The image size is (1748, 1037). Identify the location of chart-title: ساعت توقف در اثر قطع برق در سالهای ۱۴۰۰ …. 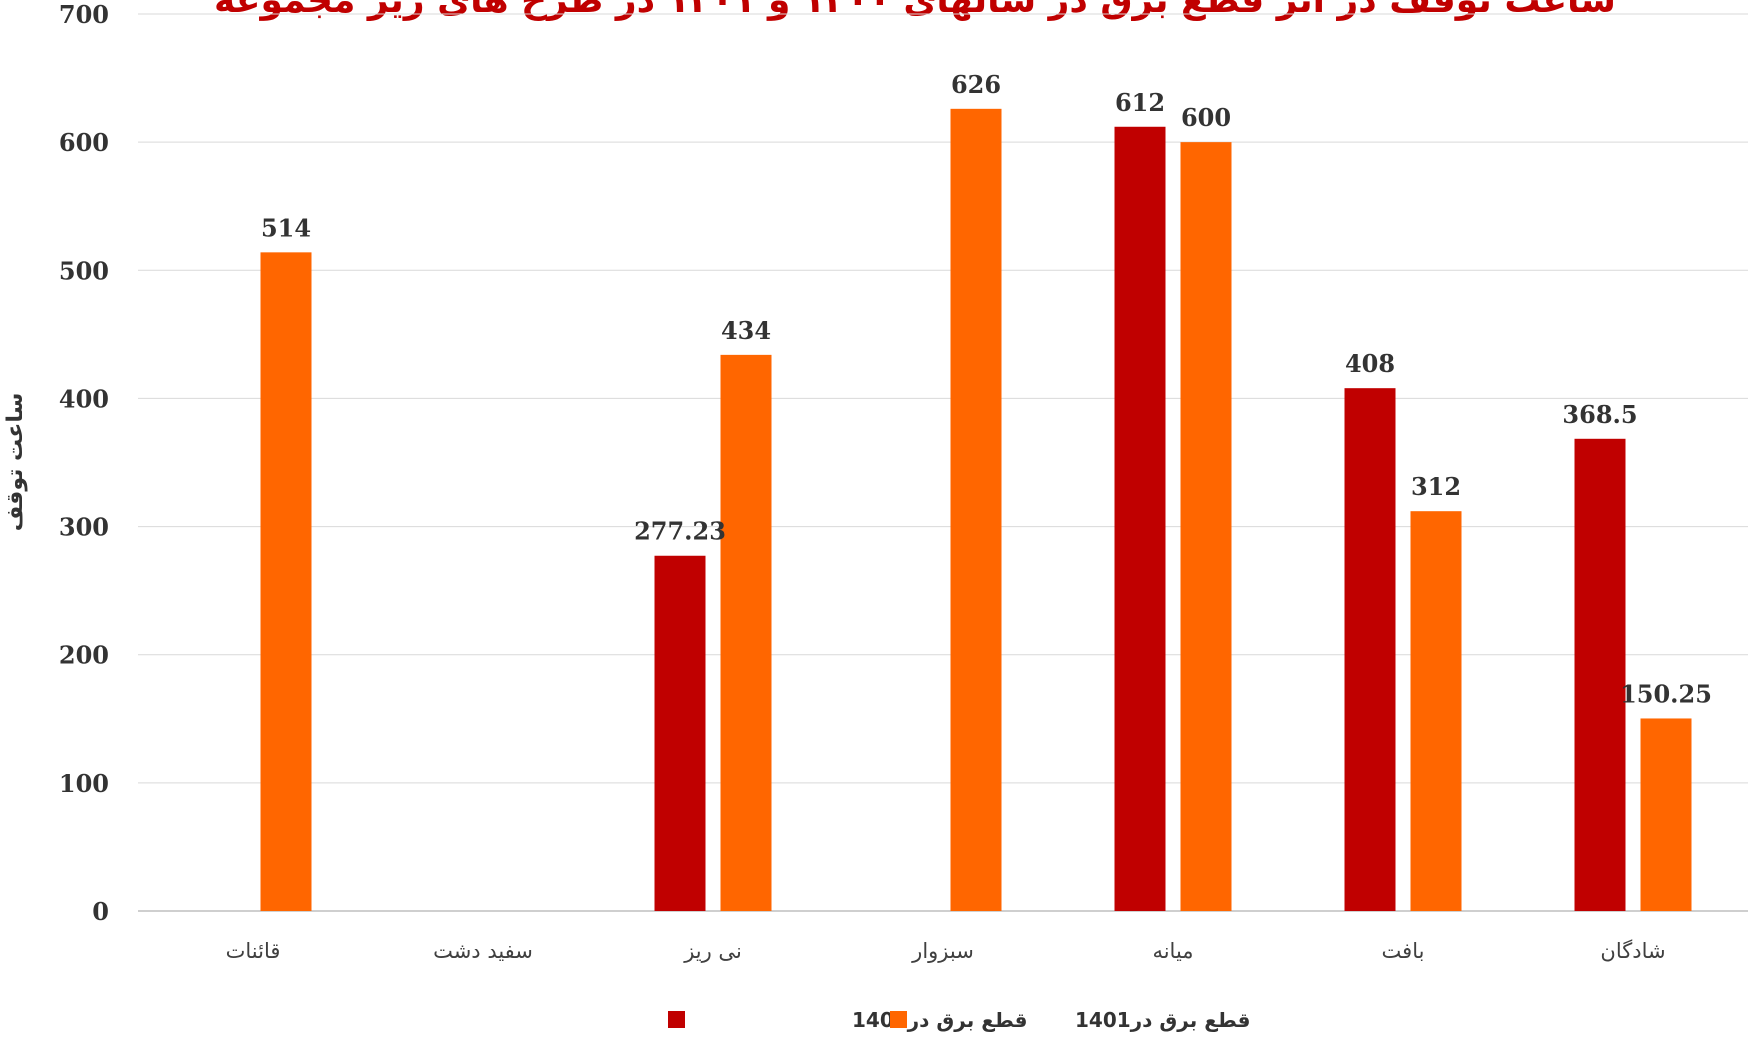
(915, 10).